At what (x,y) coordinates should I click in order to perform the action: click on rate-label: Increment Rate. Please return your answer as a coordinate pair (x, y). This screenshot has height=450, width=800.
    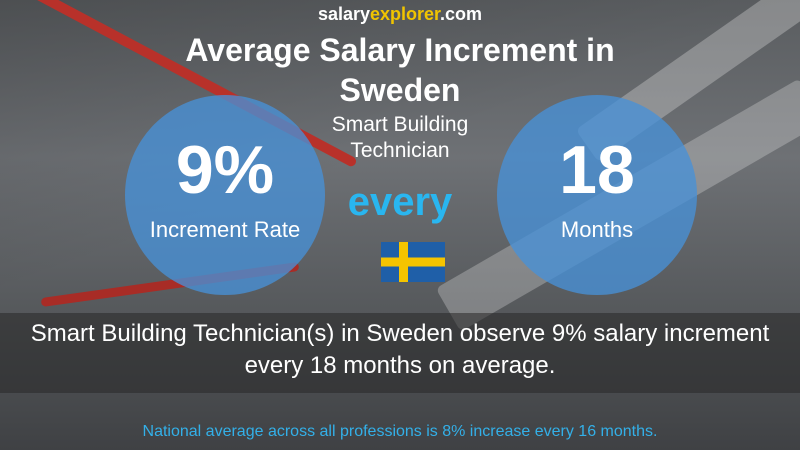
    Looking at the image, I should click on (225, 229).